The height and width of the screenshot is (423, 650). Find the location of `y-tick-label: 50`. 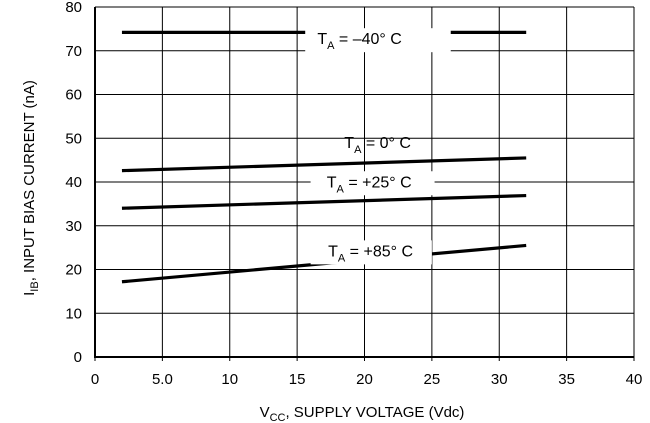

y-tick-label: 50 is located at coordinates (73, 138).